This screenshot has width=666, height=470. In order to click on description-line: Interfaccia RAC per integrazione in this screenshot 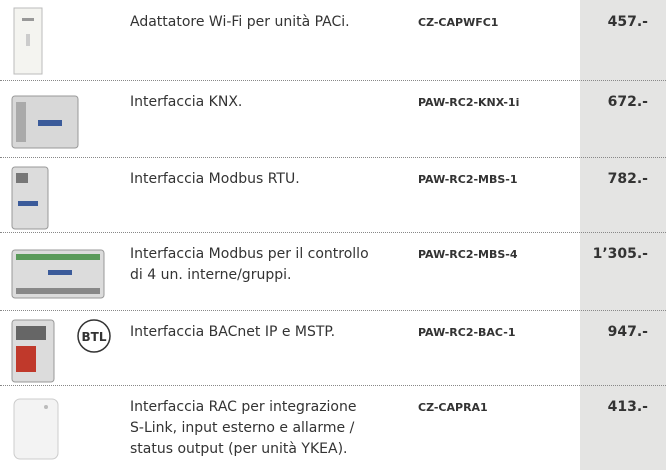, I will do `click(243, 407)`.